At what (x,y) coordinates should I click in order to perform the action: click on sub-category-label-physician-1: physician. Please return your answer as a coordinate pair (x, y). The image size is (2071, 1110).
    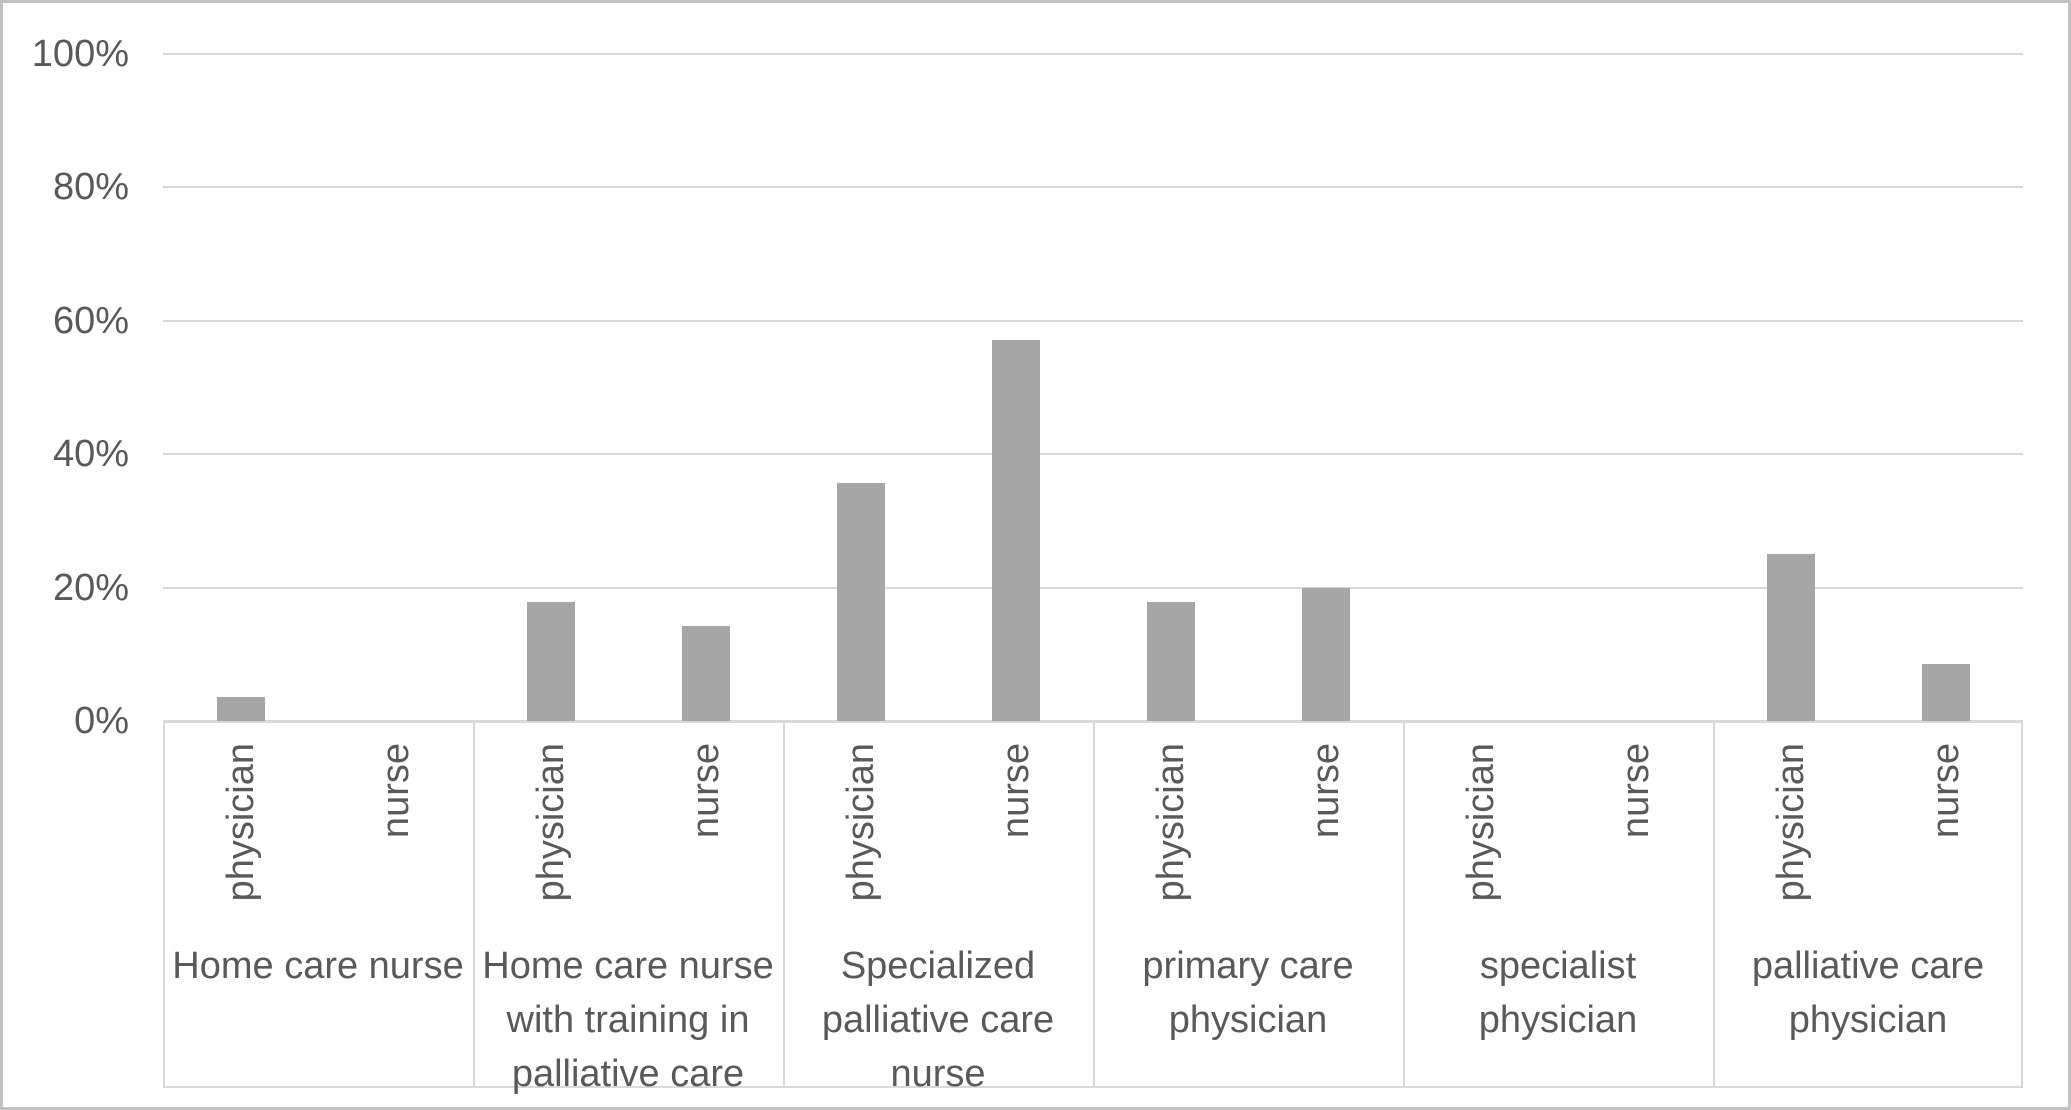
    Looking at the image, I should click on (240, 822).